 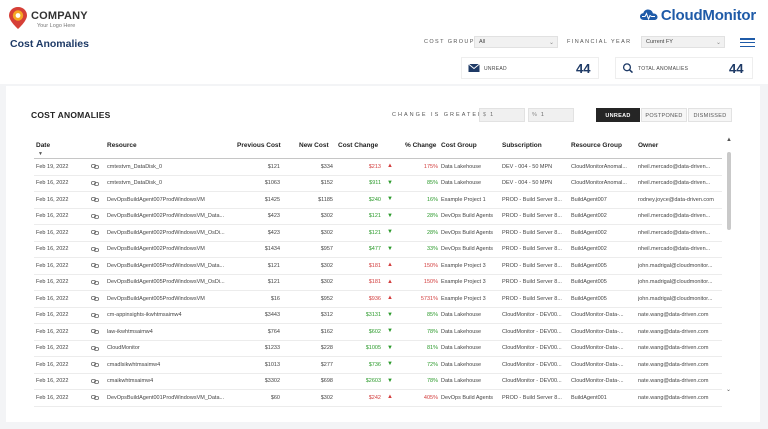 What do you see at coordinates (534, 115) in the screenshot?
I see `percent-prefix: %` at bounding box center [534, 115].